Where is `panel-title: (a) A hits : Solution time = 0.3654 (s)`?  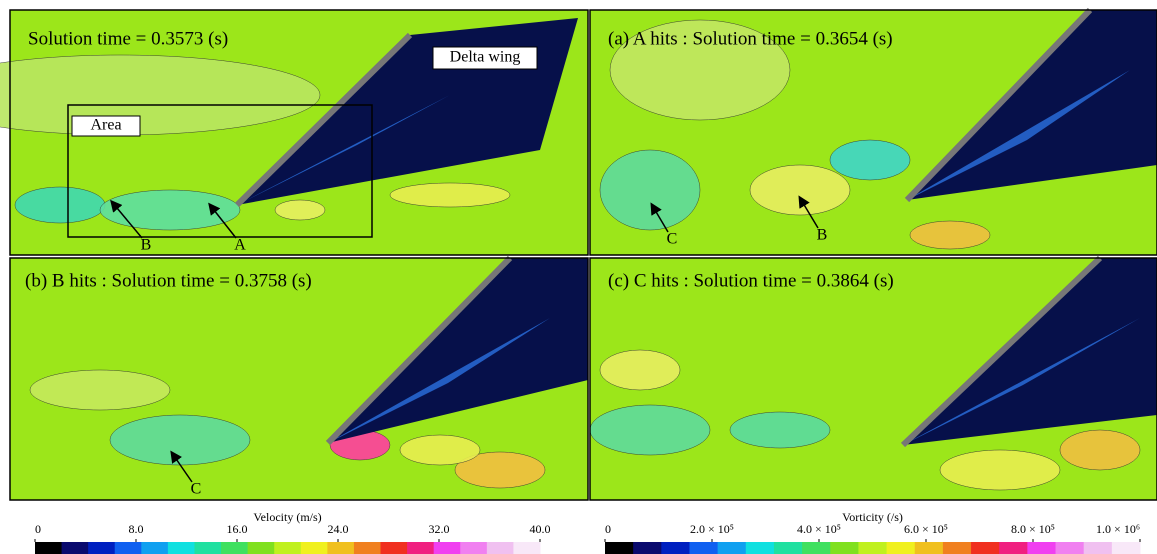
panel-title: (a) A hits : Solution time = 0.3654 (s) is located at coordinates (750, 38).